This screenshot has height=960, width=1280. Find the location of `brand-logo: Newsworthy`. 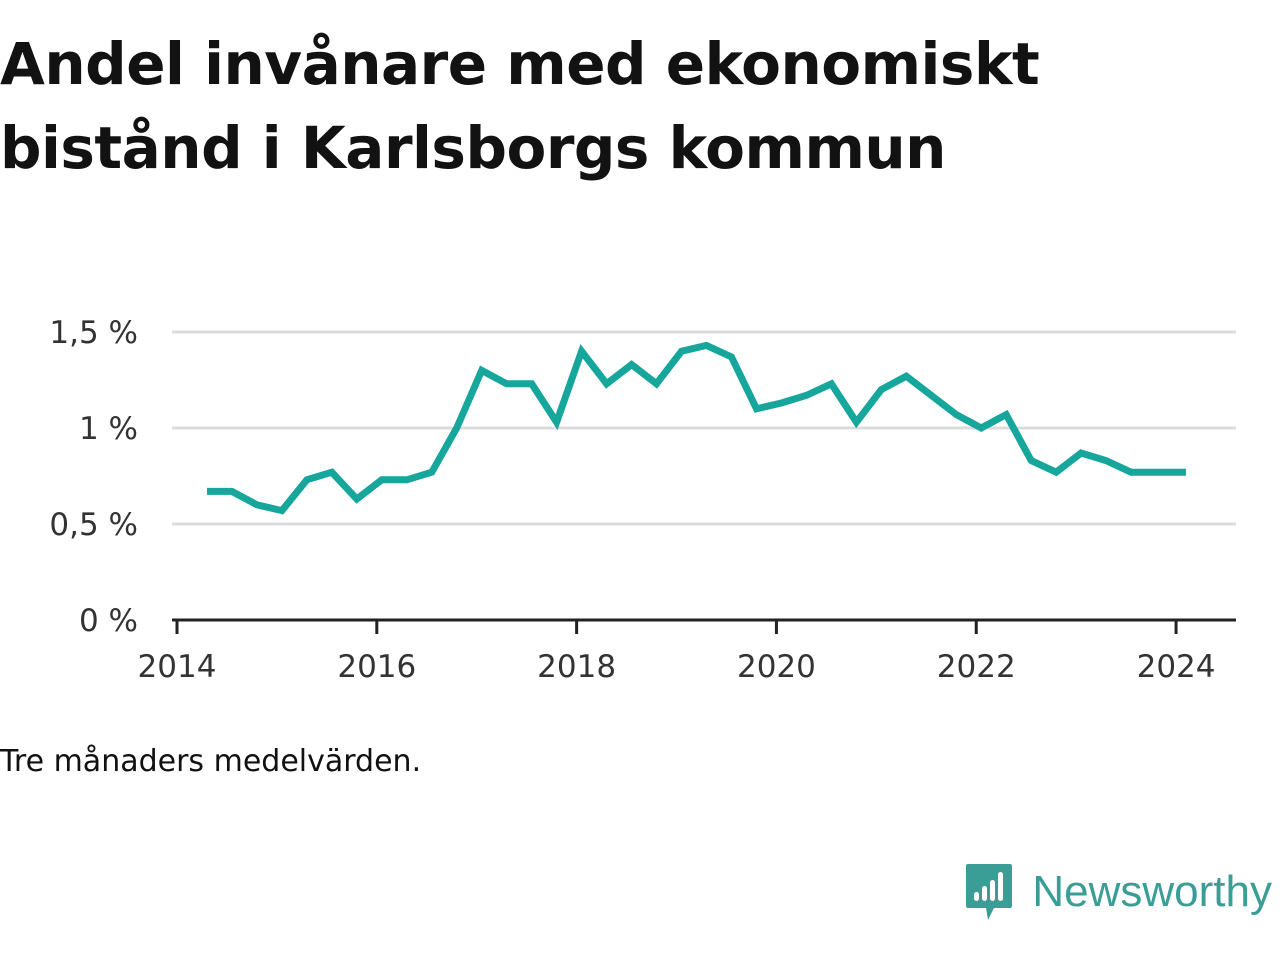

brand-logo: Newsworthy is located at coordinates (1118, 892).